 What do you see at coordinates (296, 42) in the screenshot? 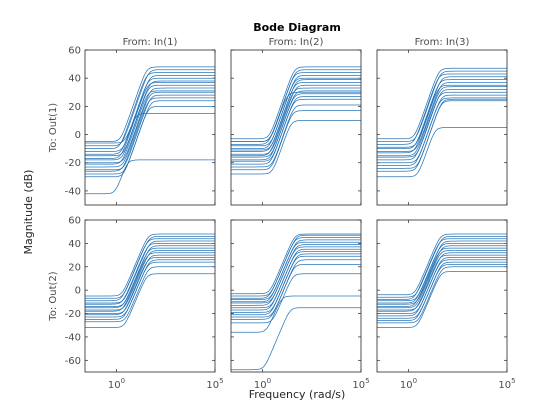
I see `column-title-2: From: In(2)` at bounding box center [296, 42].